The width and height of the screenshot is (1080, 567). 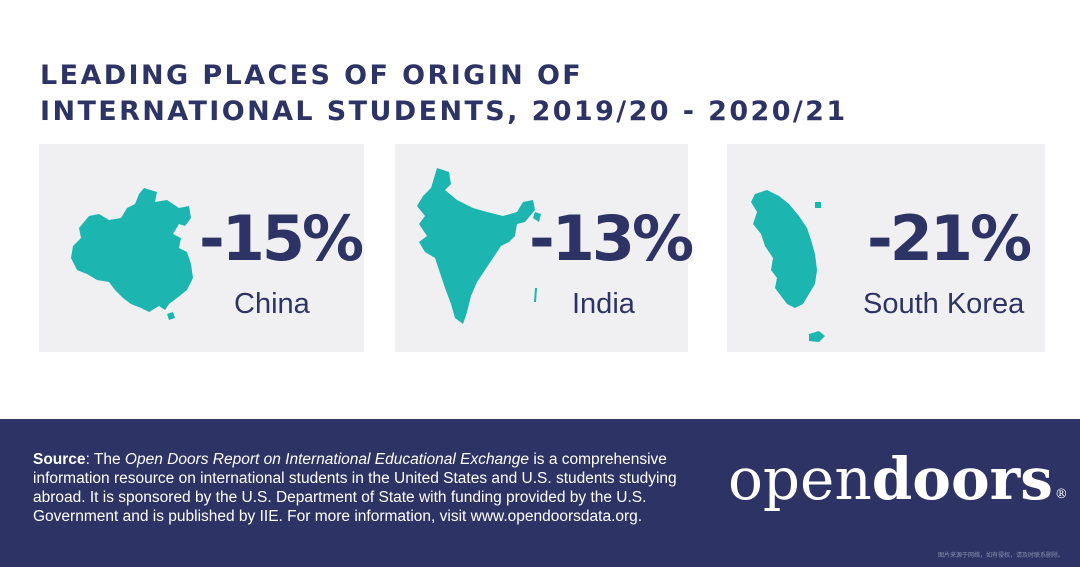 I want to click on title-line-1: LEADING PLACES OF ORIGIN OF, so click(x=312, y=75).